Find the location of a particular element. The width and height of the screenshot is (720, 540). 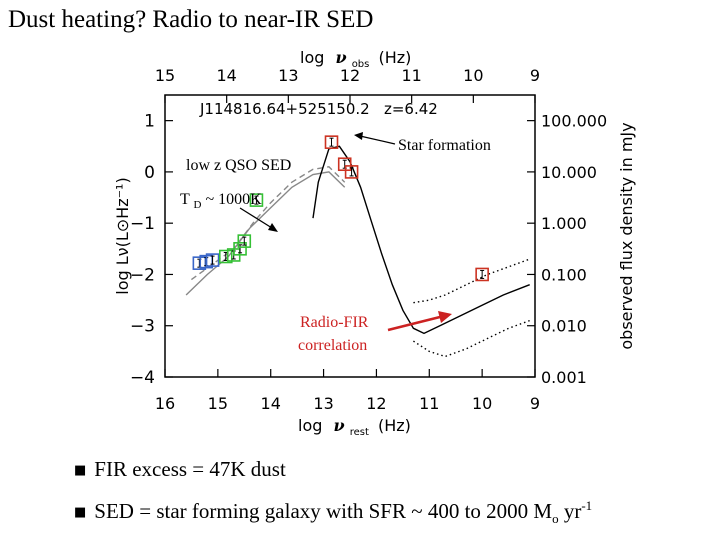

top-axis-nu: ν is located at coordinates (340, 57).